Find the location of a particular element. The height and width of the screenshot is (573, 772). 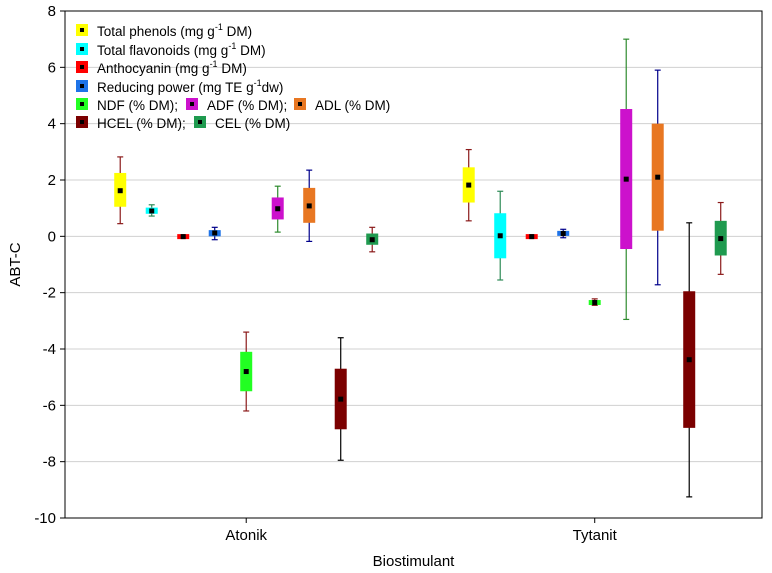

legend-entry-2: Anthocyanin (mg g-1 DM) is located at coordinates (161, 67).